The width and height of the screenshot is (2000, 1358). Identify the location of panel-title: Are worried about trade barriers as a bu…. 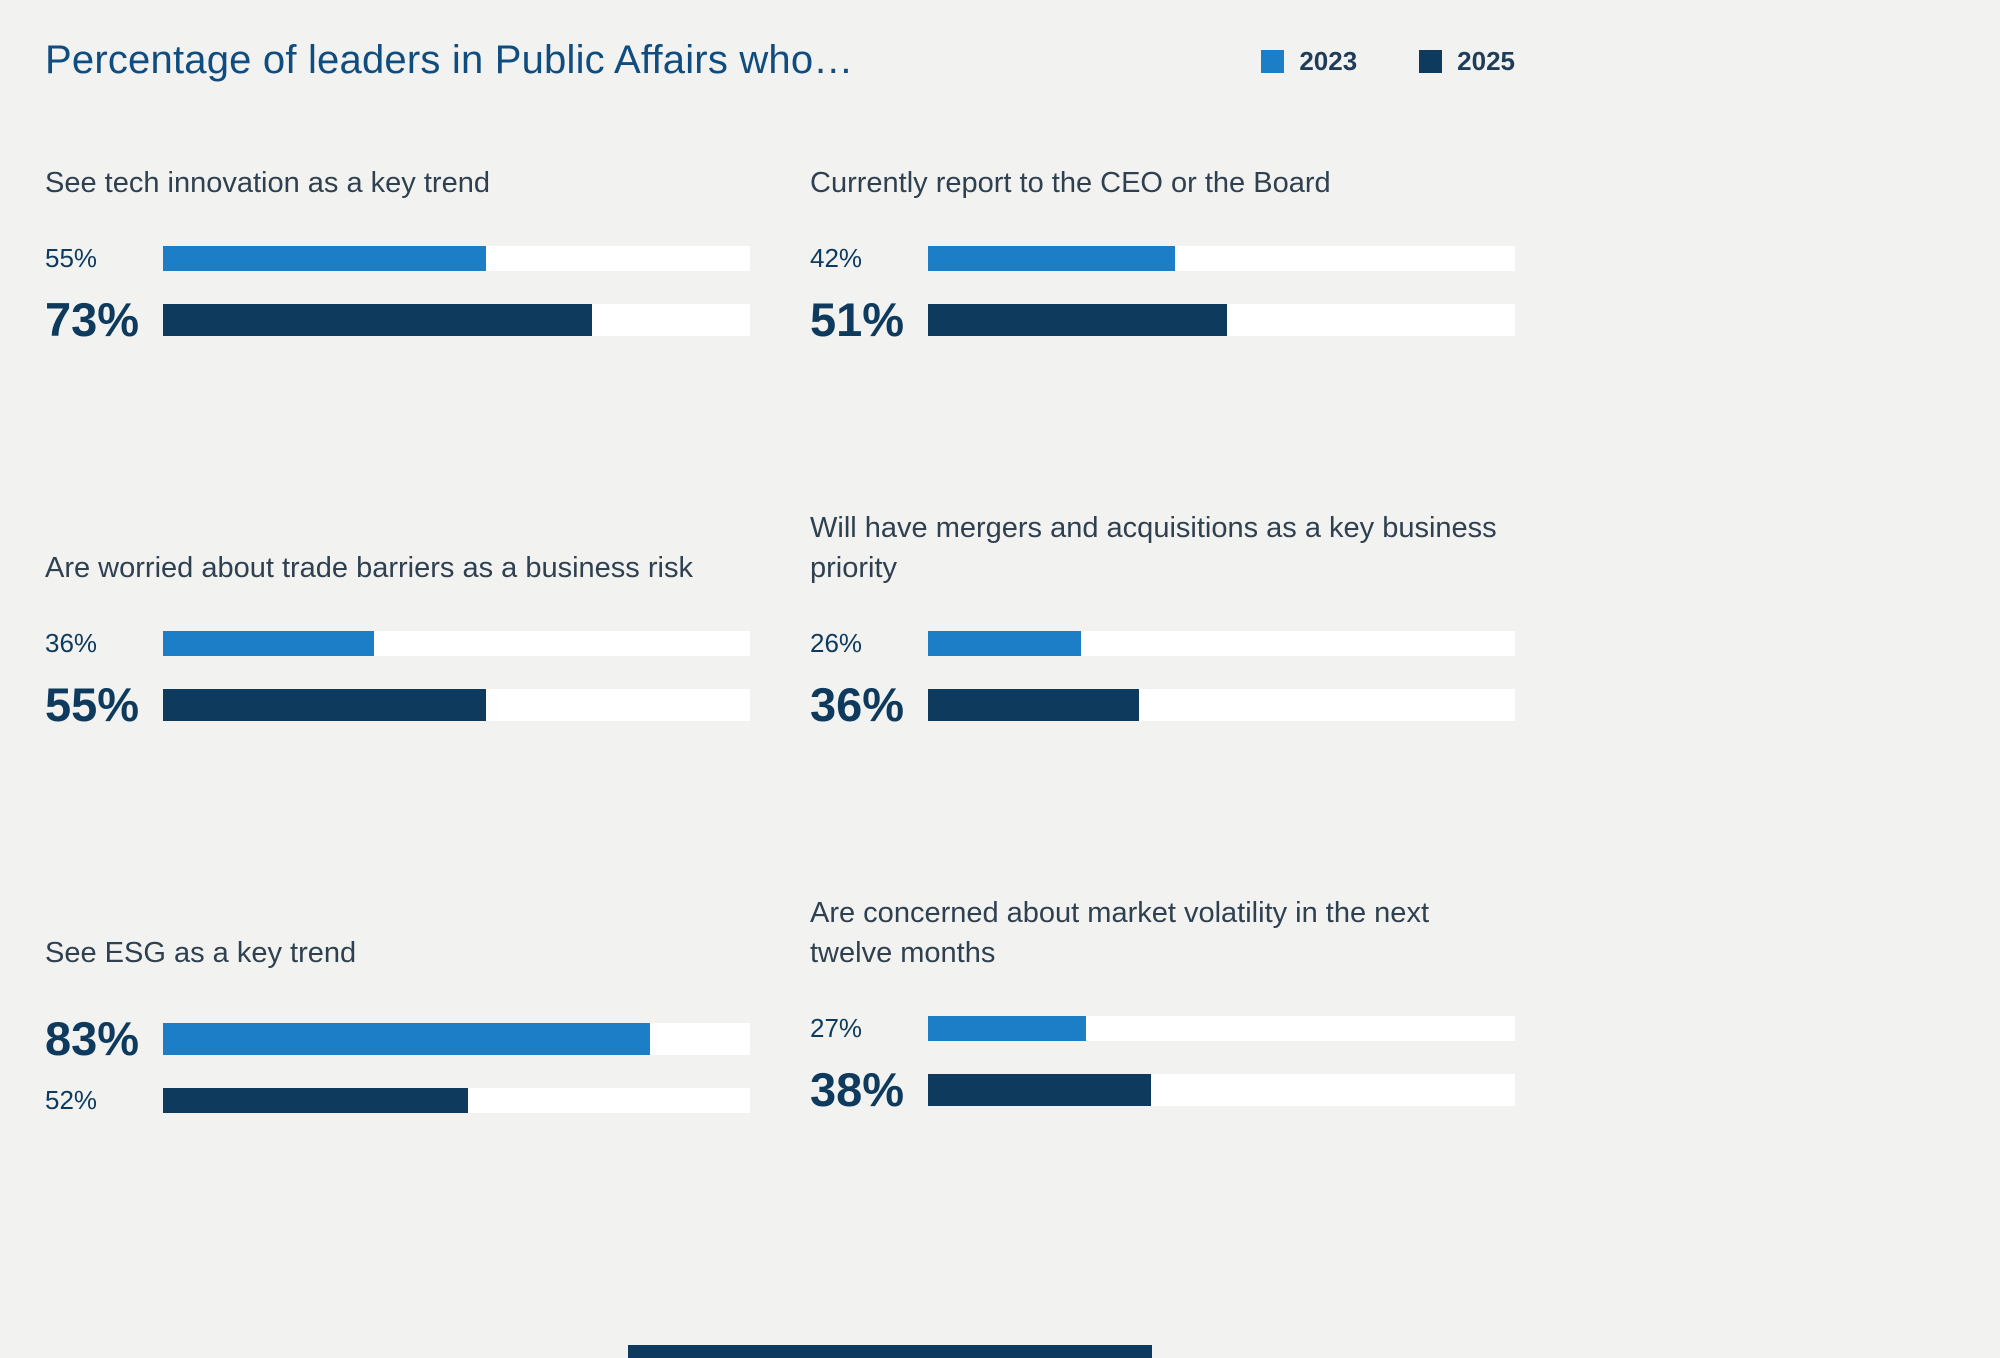
(369, 568).